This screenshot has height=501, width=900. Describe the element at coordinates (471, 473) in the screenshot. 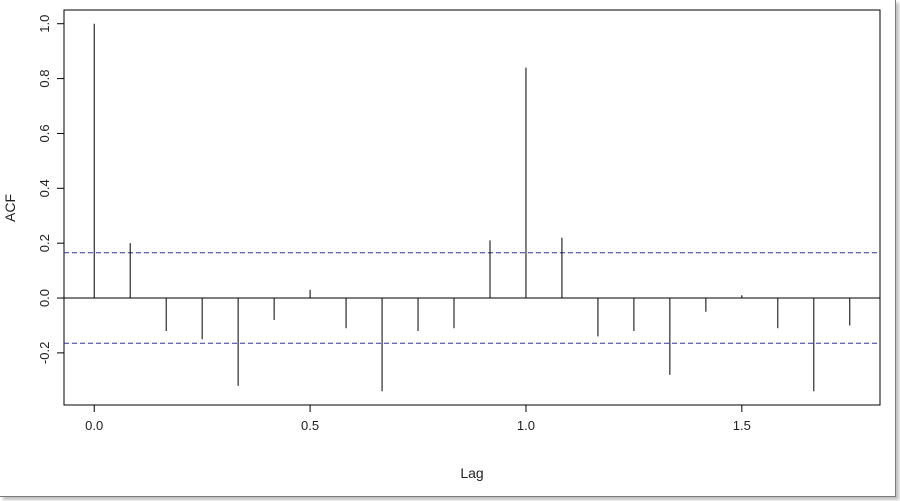

I see `x-axis-label: Lag` at that location.